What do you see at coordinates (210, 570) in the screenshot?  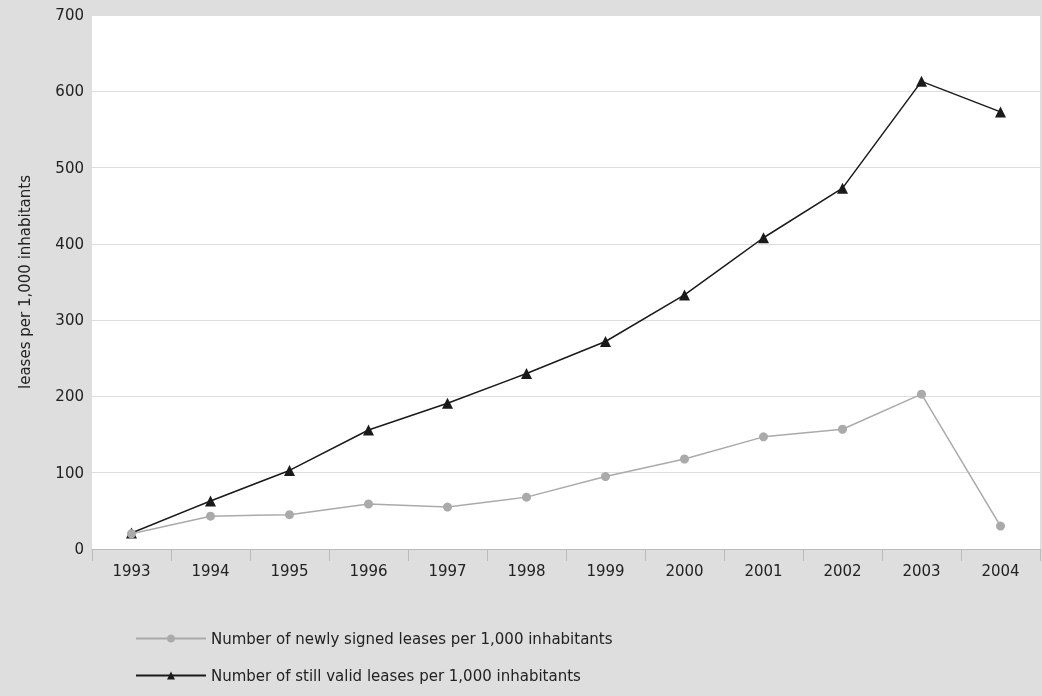 I see `x-tick-label: 1994` at bounding box center [210, 570].